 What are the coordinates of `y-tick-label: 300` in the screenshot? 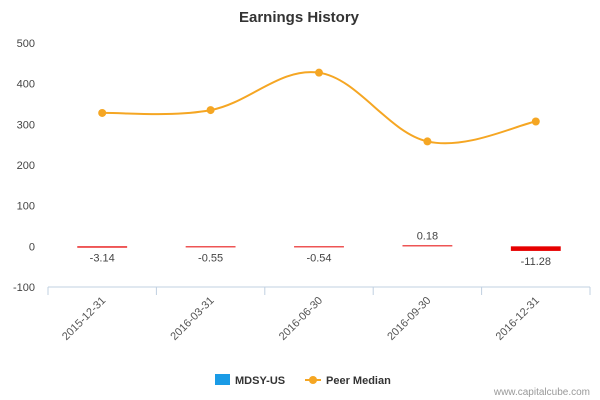 It's located at (26, 125).